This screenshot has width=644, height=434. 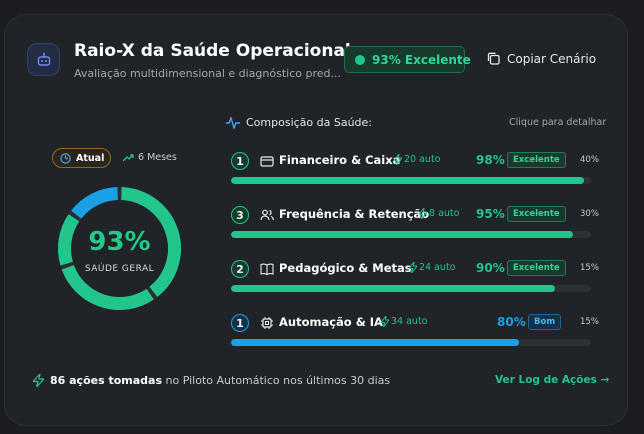 What do you see at coordinates (490, 214) in the screenshot?
I see `row-percentage: 95%` at bounding box center [490, 214].